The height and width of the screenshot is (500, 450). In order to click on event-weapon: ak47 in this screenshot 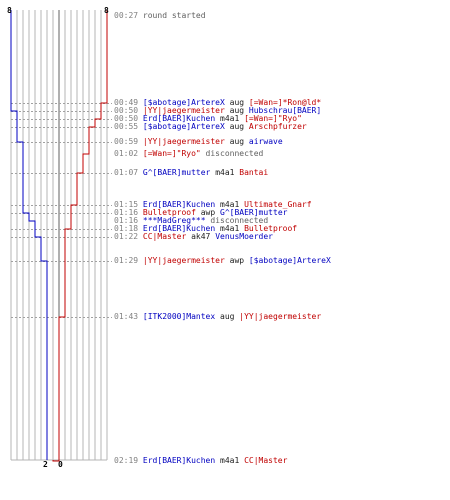, I will do `click(201, 236)`.